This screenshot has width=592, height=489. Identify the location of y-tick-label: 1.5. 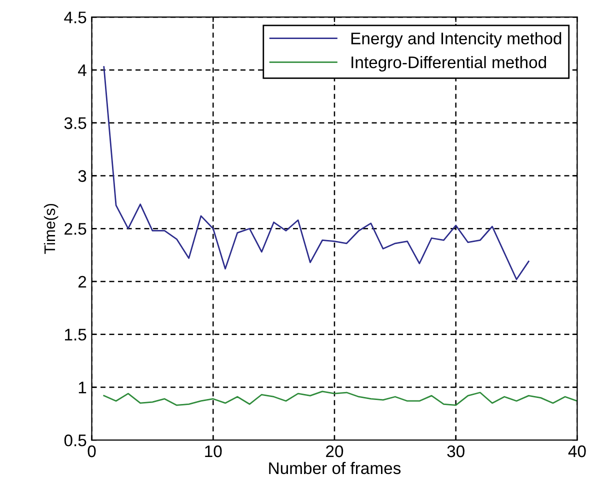
(75, 334).